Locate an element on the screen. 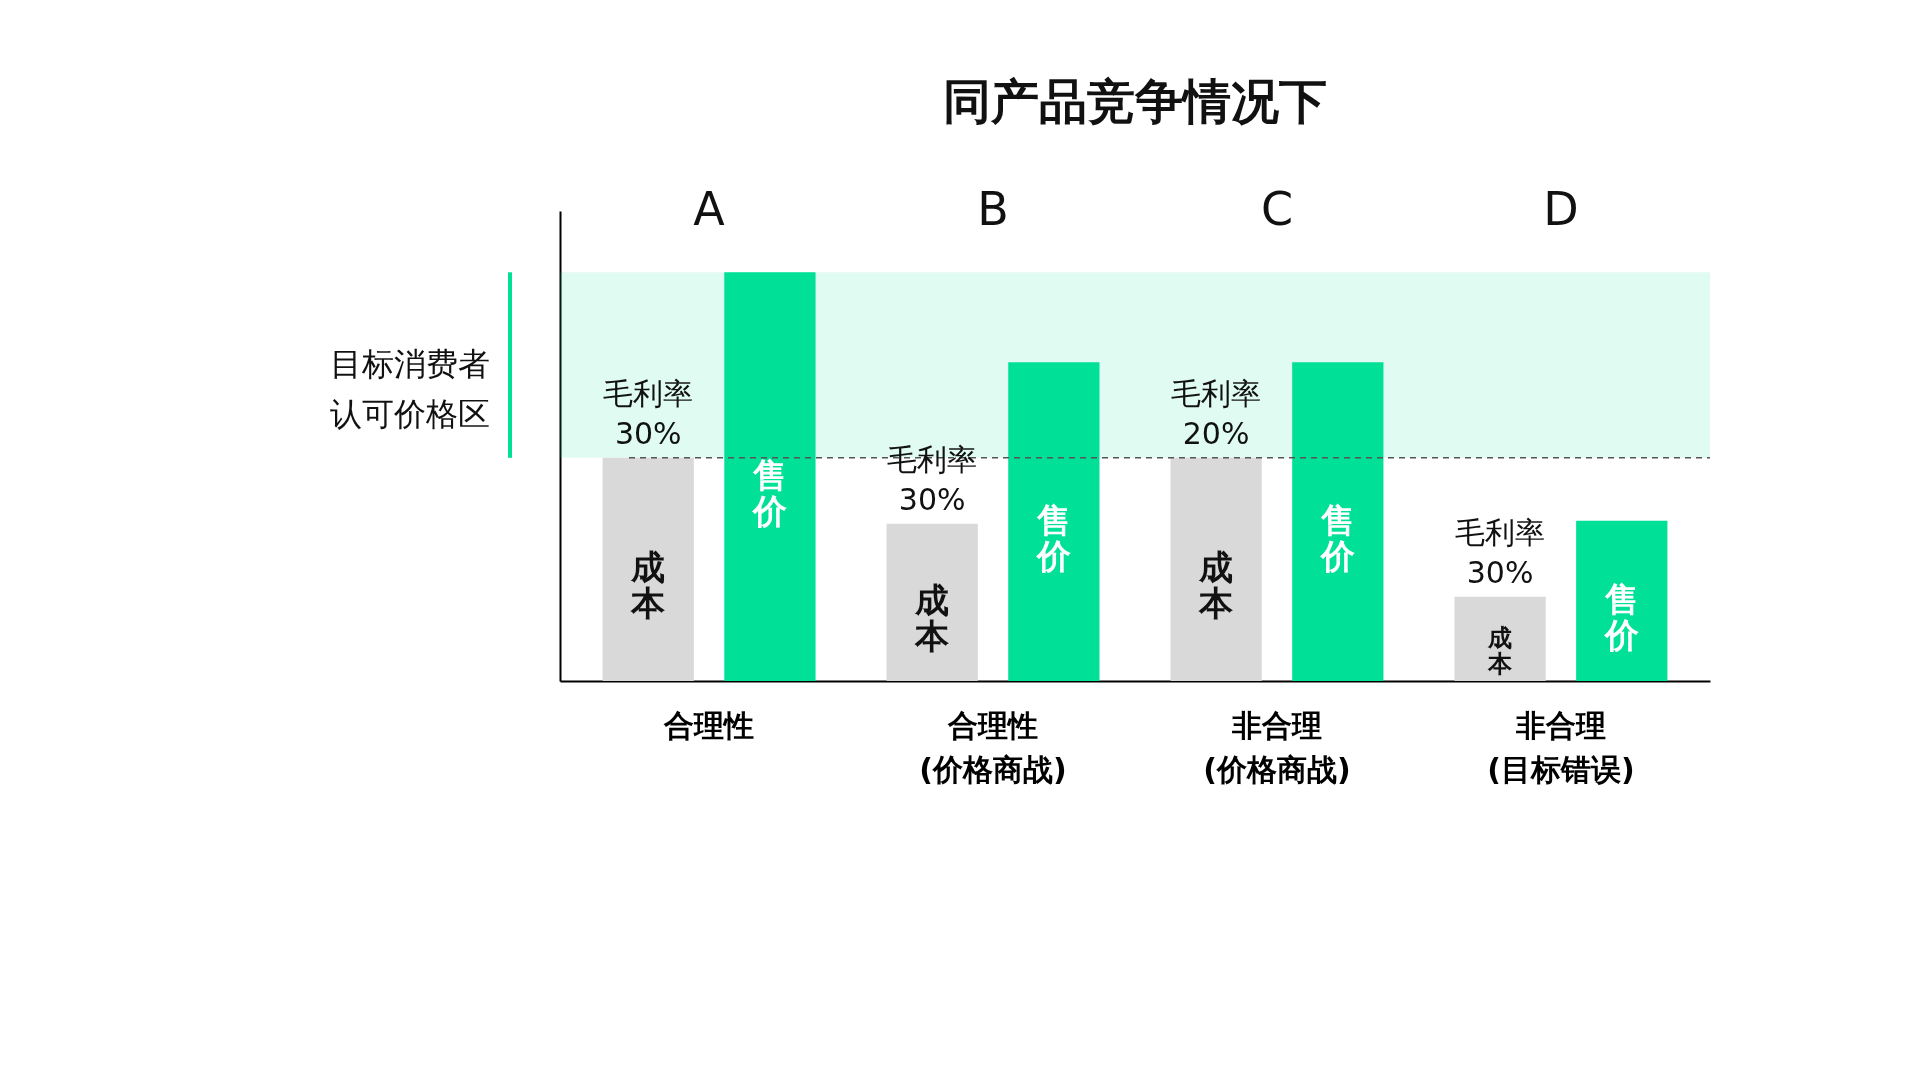 Image resolution: width=1920 pixels, height=1080 pixels. x-tick-label: 合理性 (价格商战) is located at coordinates (993, 747).